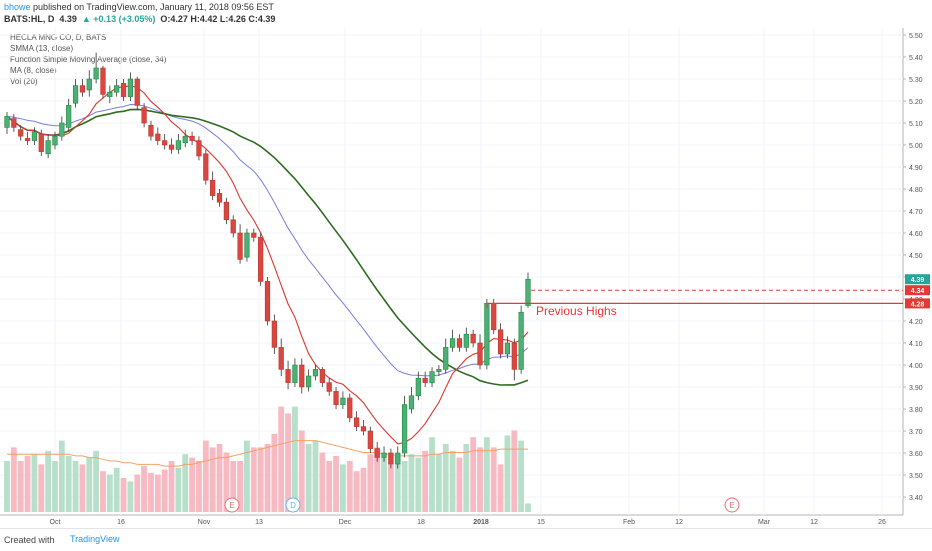 The image size is (932, 551). I want to click on y-tick-label: 4.10, so click(916, 344).